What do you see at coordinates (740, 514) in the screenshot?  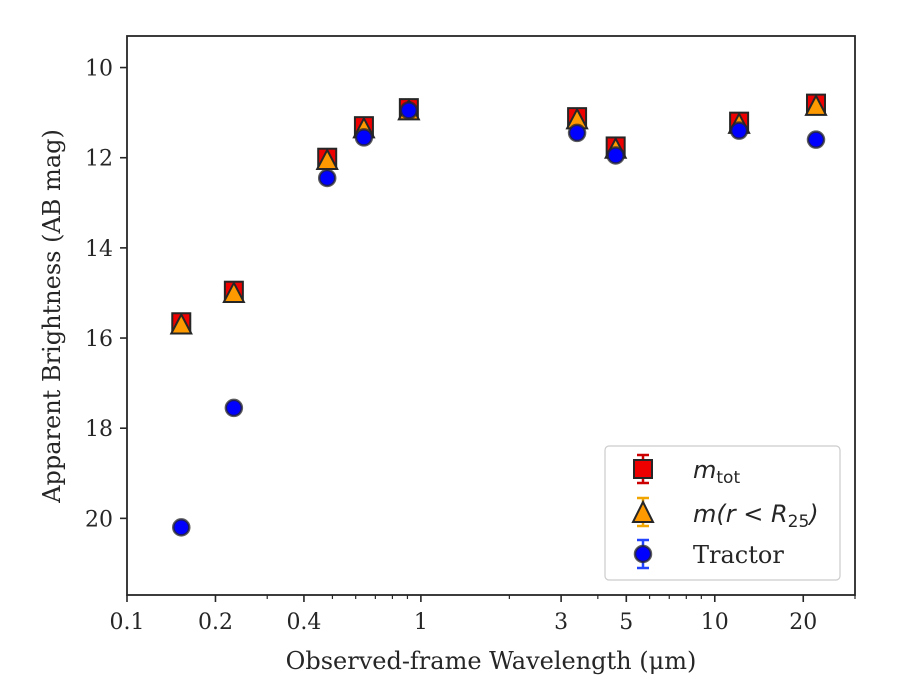 I see `legend-mr25-main: m(r < R` at bounding box center [740, 514].